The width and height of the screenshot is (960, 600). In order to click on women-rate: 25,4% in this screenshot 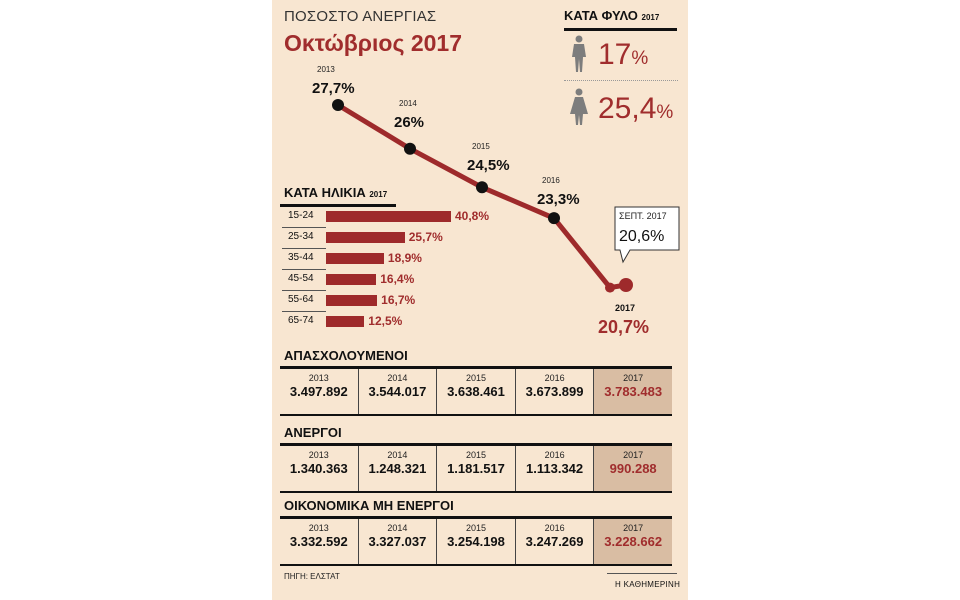, I will do `click(635, 109)`.